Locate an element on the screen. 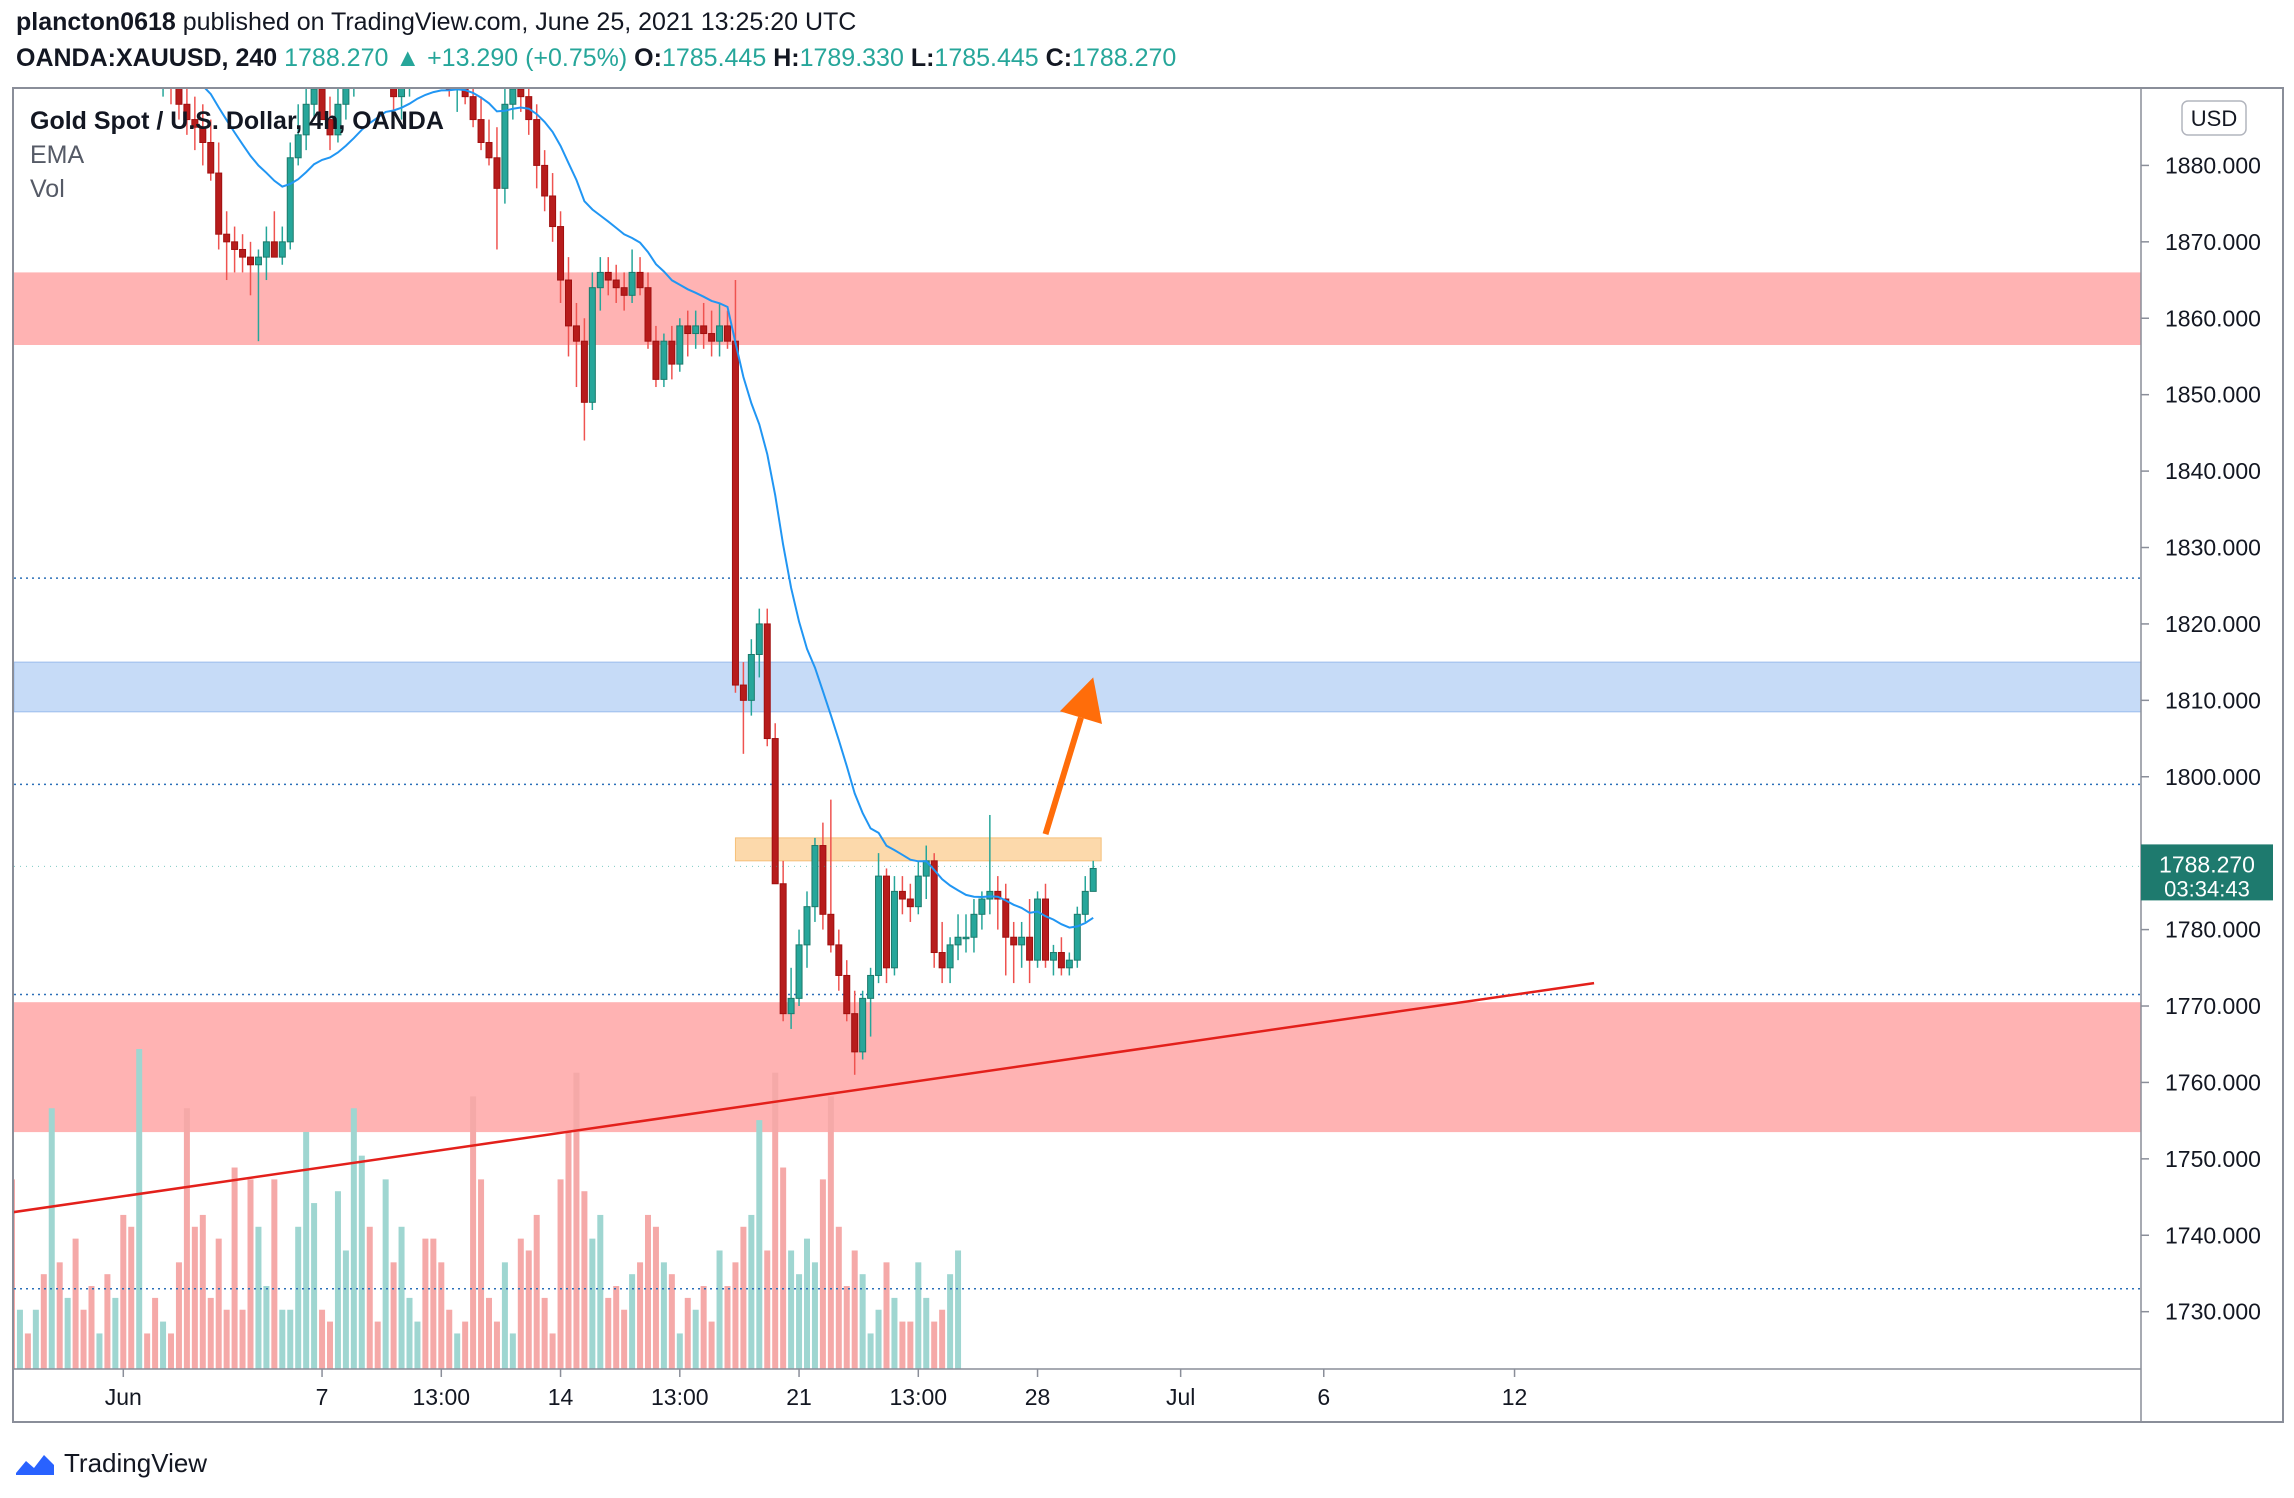  legend-vol: Vol is located at coordinates (47, 189).